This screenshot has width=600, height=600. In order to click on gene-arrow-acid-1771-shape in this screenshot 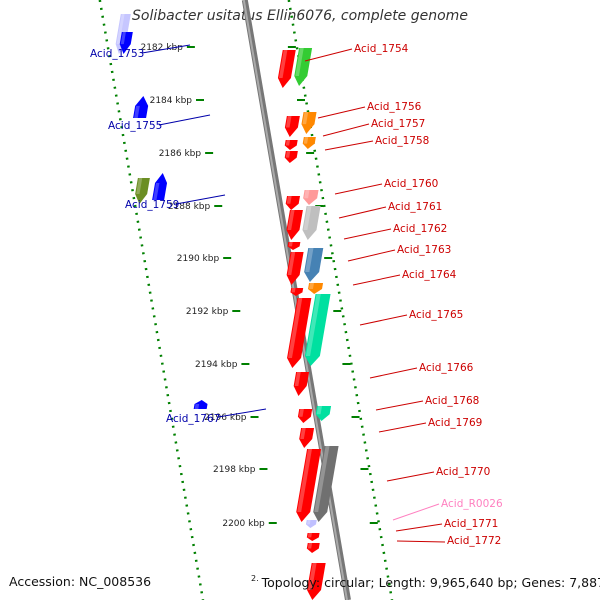, I will do `click(313, 537)`.